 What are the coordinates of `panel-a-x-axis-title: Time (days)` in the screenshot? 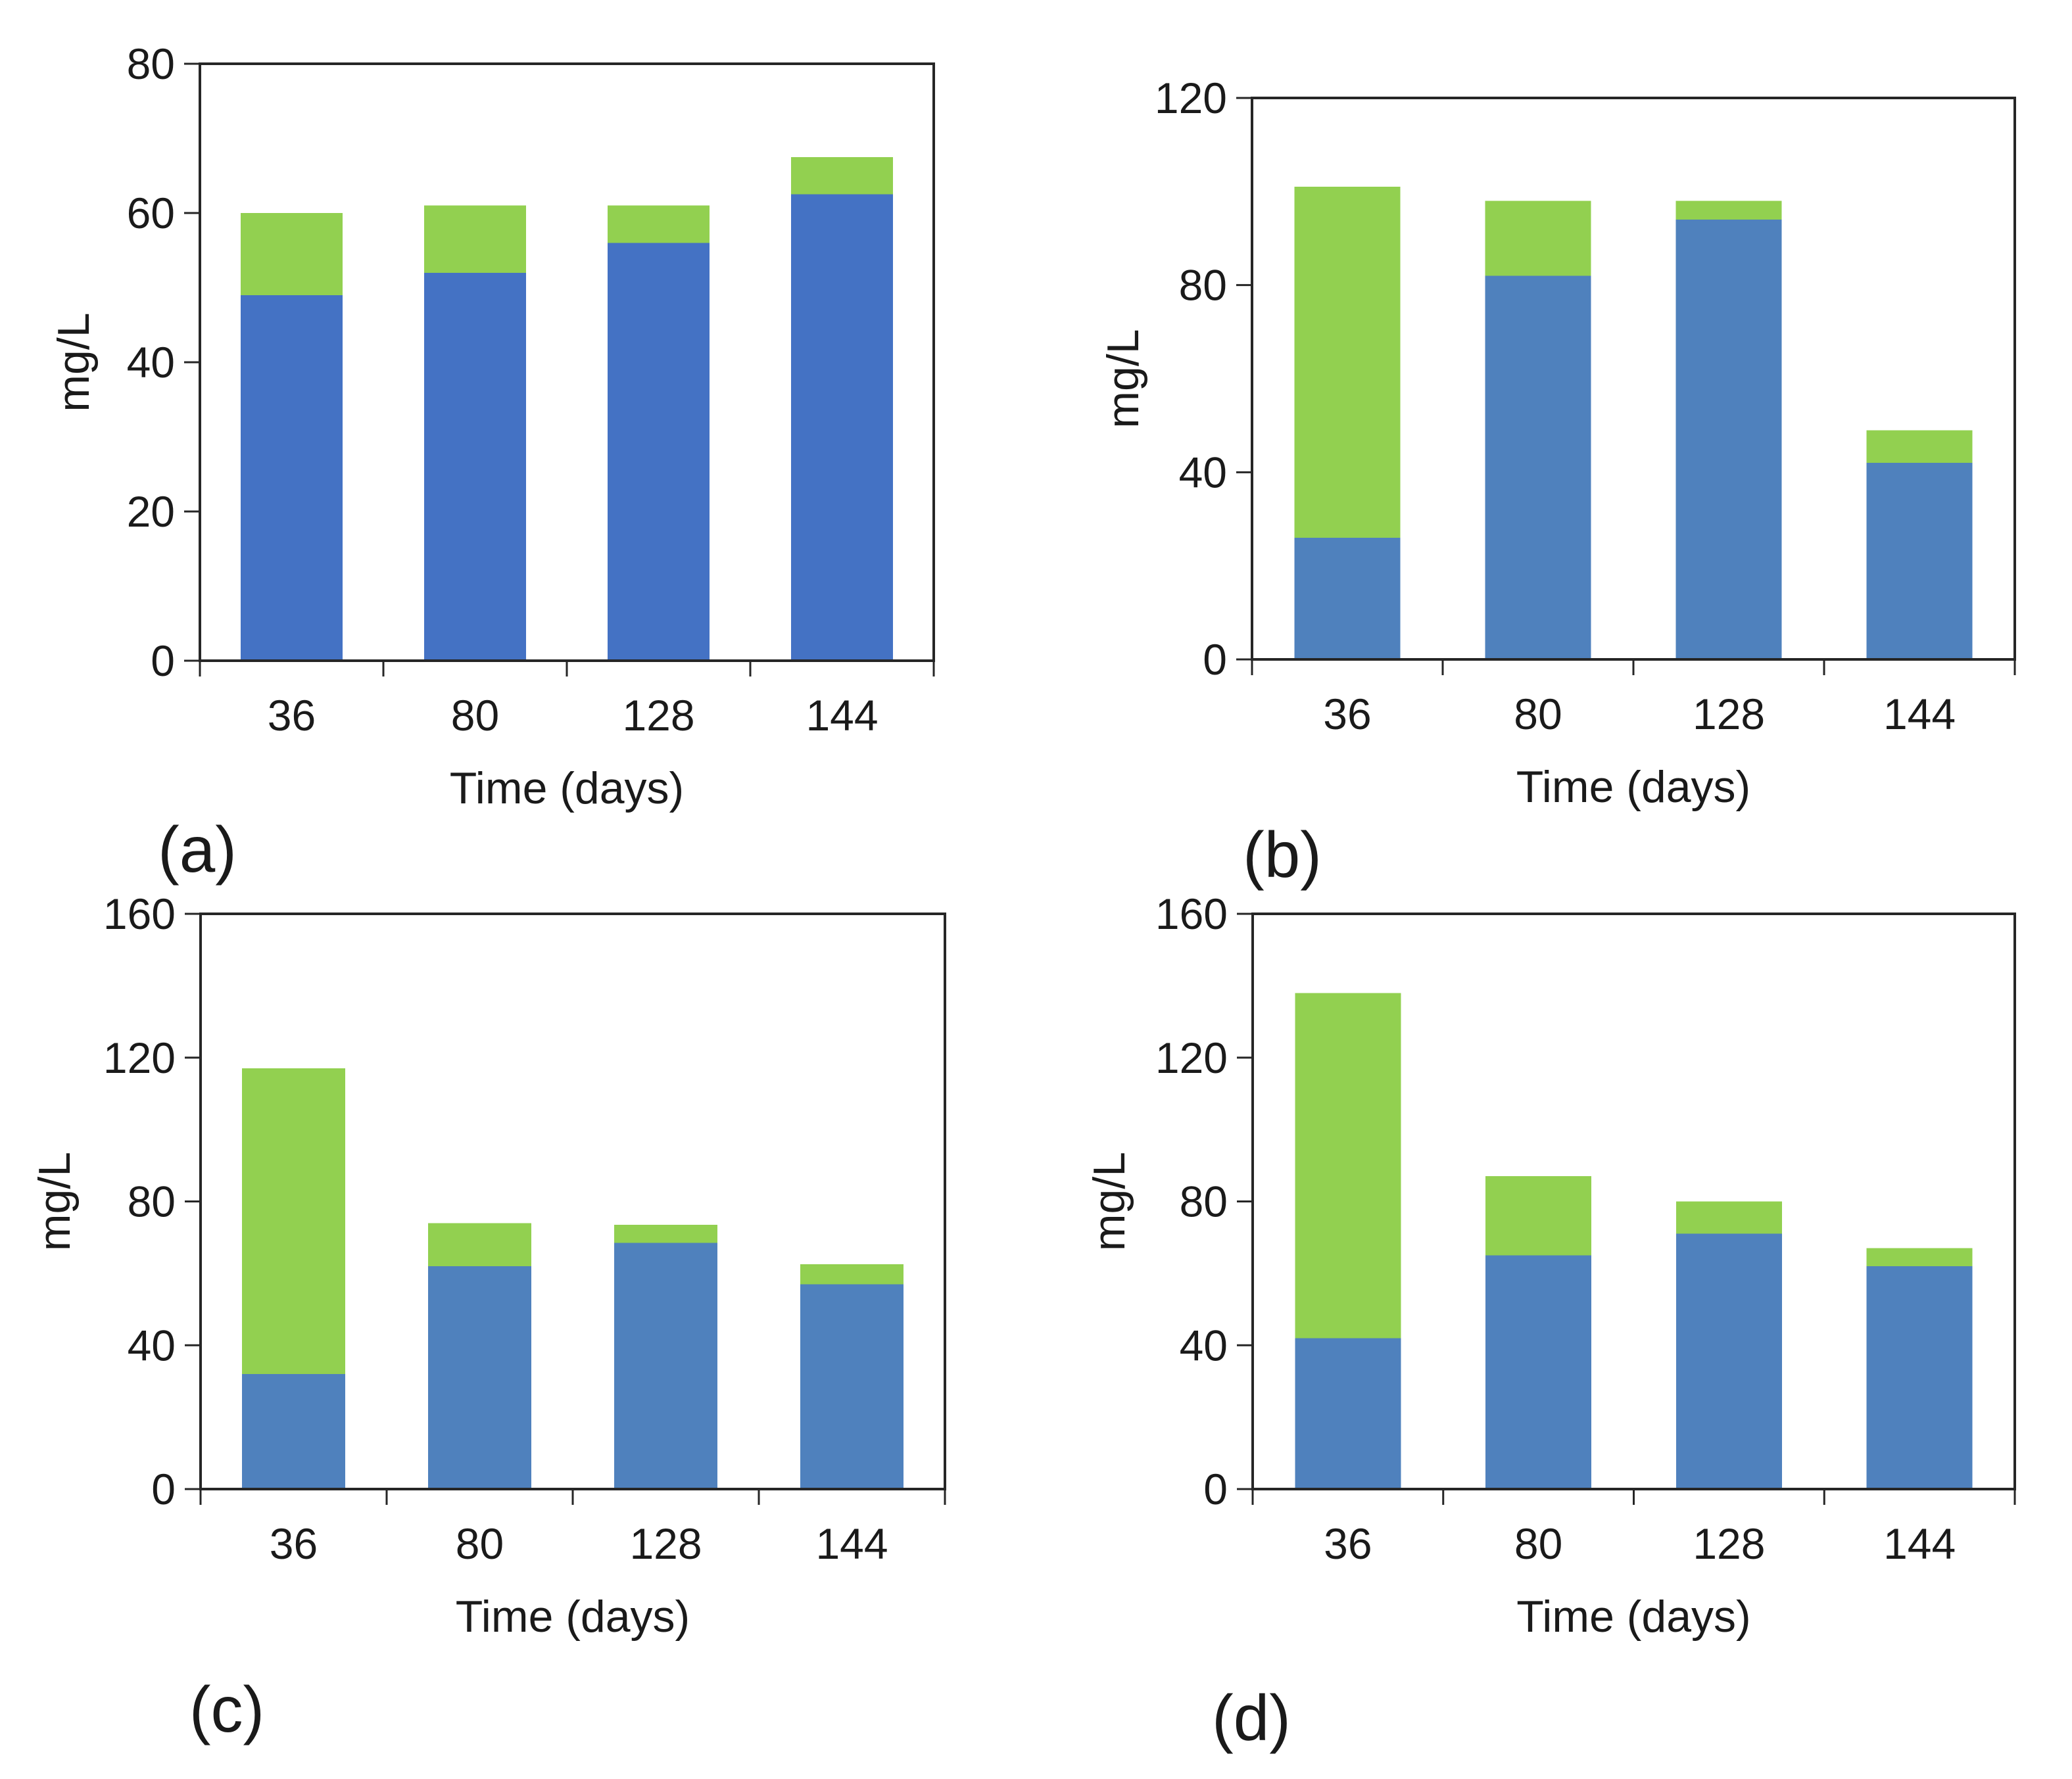 It's located at (567, 788).